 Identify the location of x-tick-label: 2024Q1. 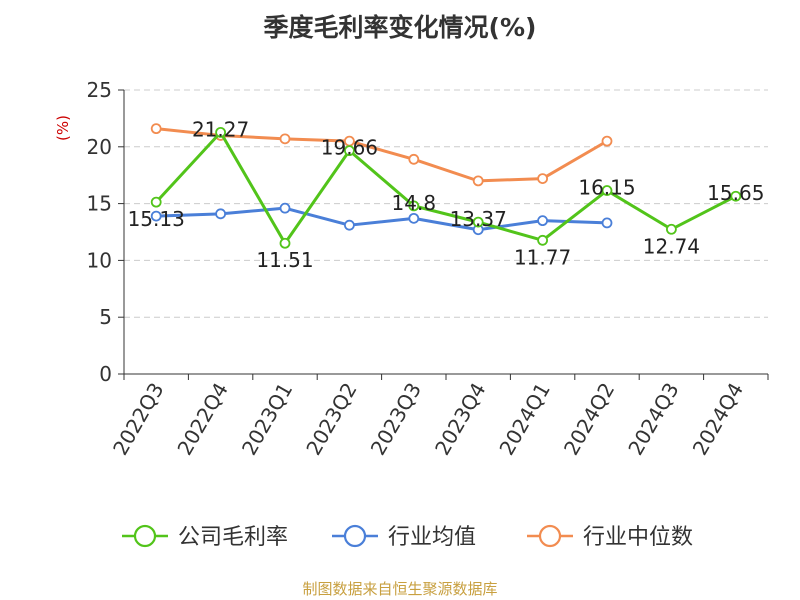
(524, 419).